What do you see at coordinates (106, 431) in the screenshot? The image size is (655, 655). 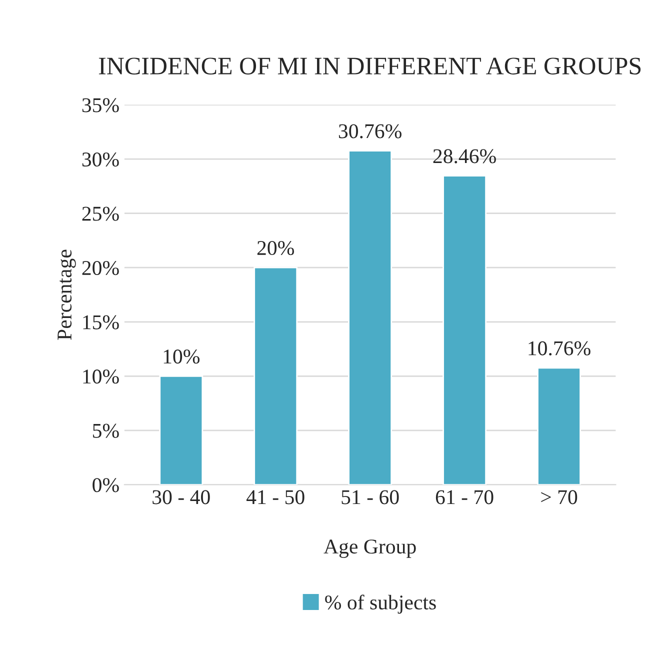 I see `y-tick-label: 5%` at bounding box center [106, 431].